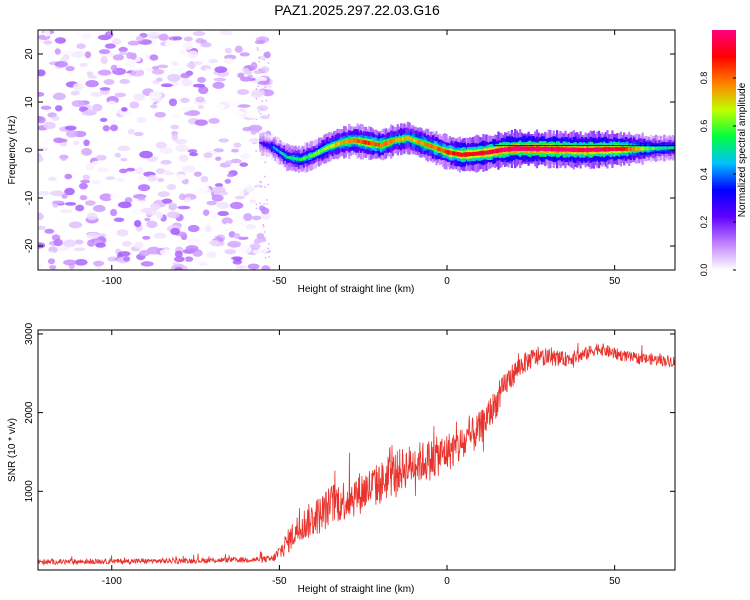 This screenshot has height=600, width=750. I want to click on x-tick-label: 0, so click(447, 281).